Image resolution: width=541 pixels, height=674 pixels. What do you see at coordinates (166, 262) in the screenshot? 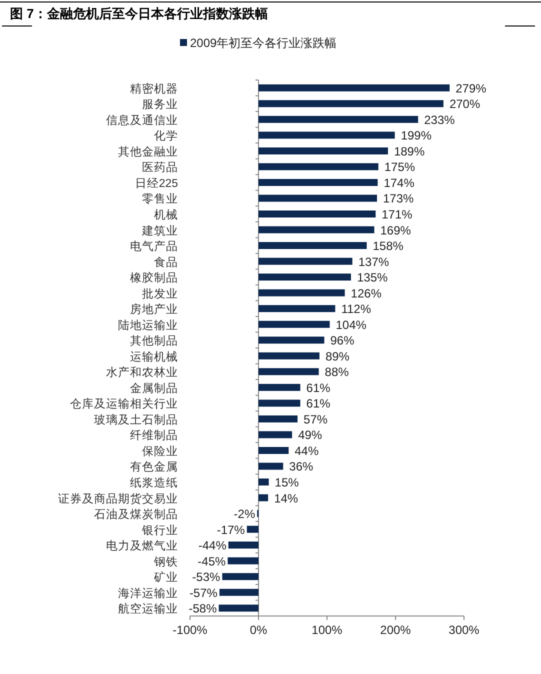
I see `y-tick-label: 食品` at bounding box center [166, 262].